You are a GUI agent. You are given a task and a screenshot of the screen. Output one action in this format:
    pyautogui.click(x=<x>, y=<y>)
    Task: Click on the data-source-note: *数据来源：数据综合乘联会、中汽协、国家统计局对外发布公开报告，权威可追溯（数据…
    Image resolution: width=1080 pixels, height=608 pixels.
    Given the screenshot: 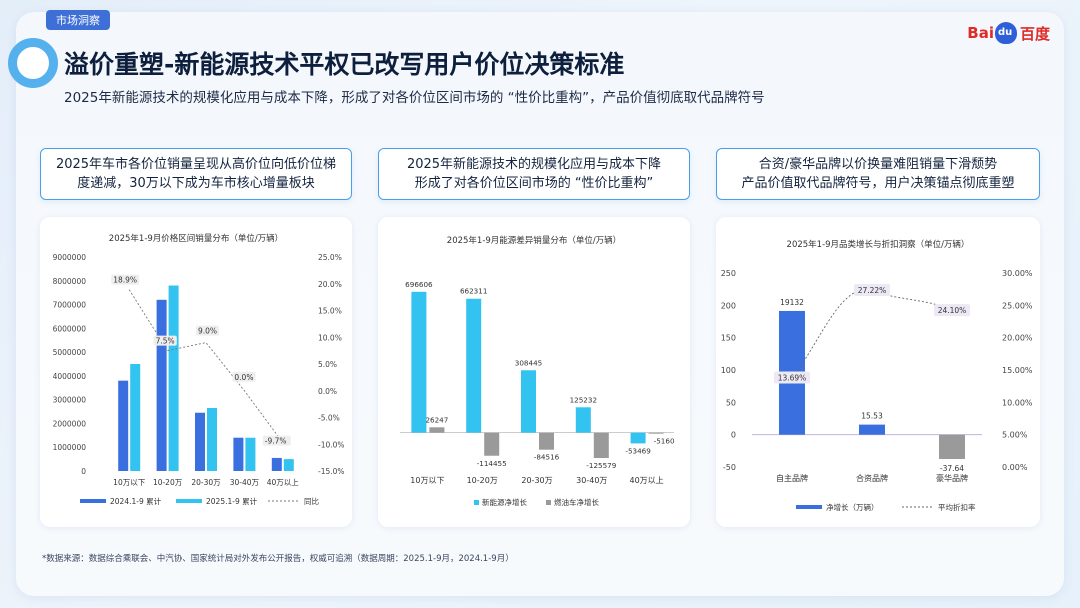 What is the action you would take?
    pyautogui.click(x=278, y=559)
    